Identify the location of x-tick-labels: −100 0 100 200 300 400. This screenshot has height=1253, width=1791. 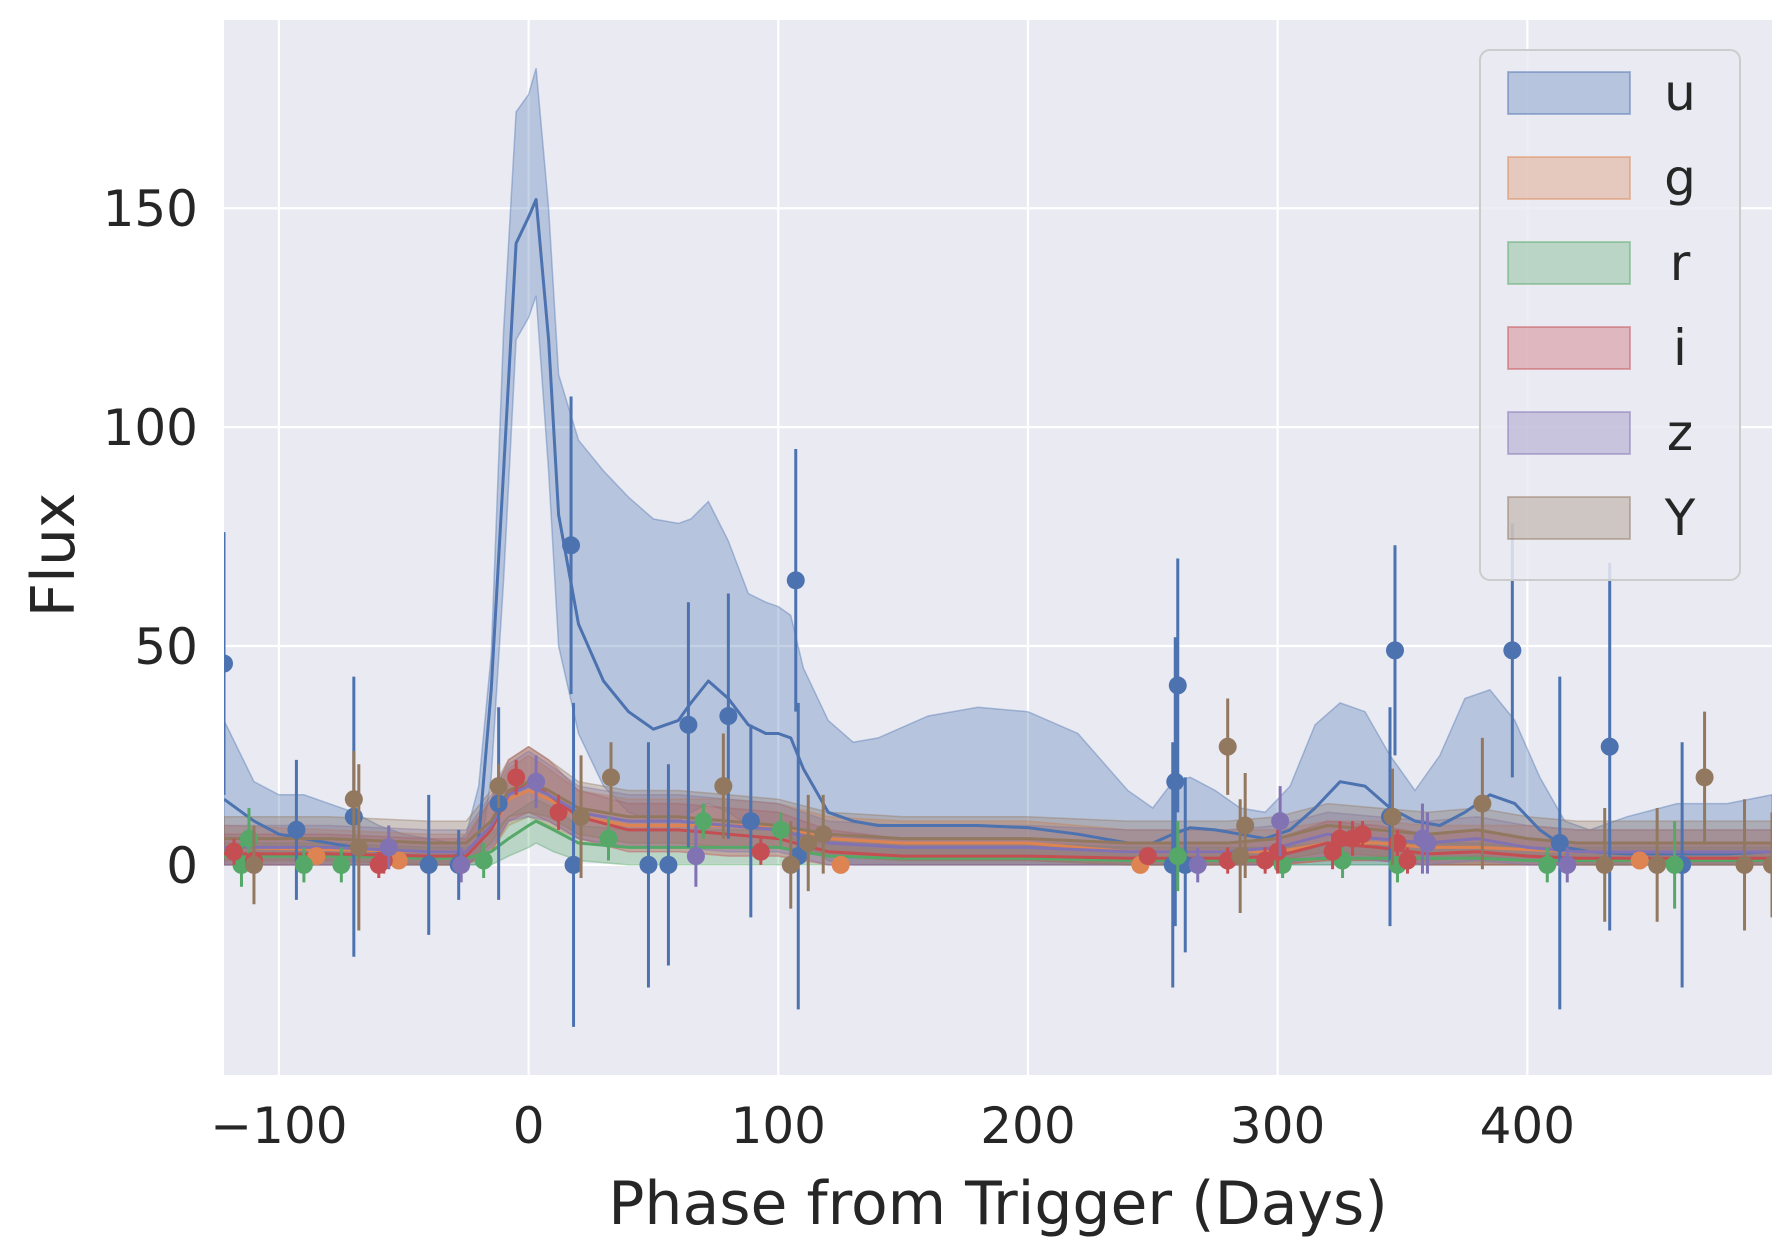
(892, 1126).